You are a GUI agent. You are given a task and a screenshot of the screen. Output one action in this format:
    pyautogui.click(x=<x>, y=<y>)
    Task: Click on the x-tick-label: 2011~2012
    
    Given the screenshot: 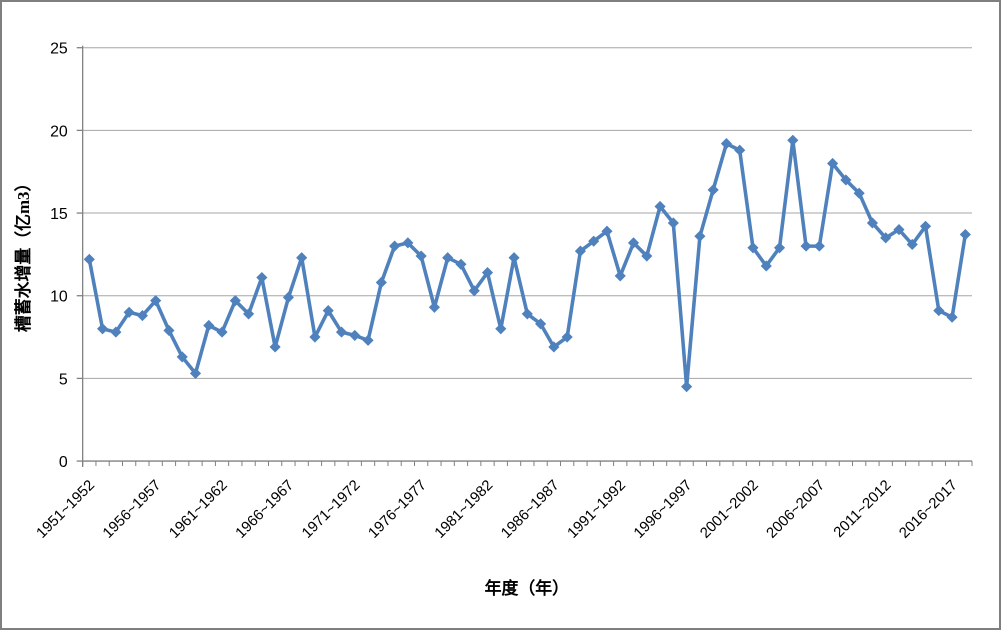 What is the action you would take?
    pyautogui.click(x=863, y=509)
    